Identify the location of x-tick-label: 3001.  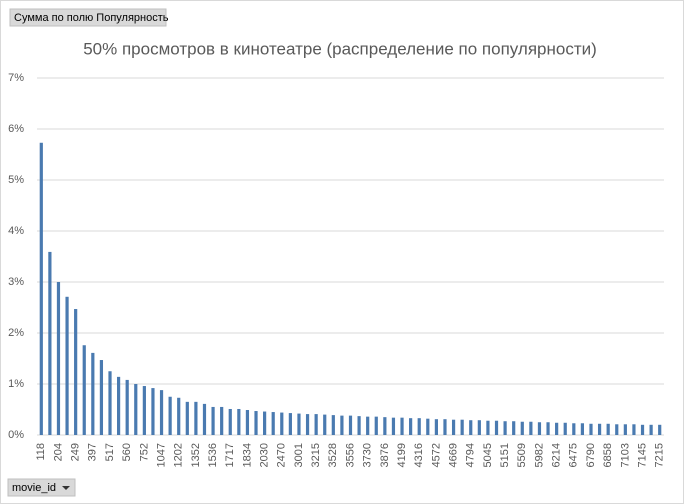
(299, 455).